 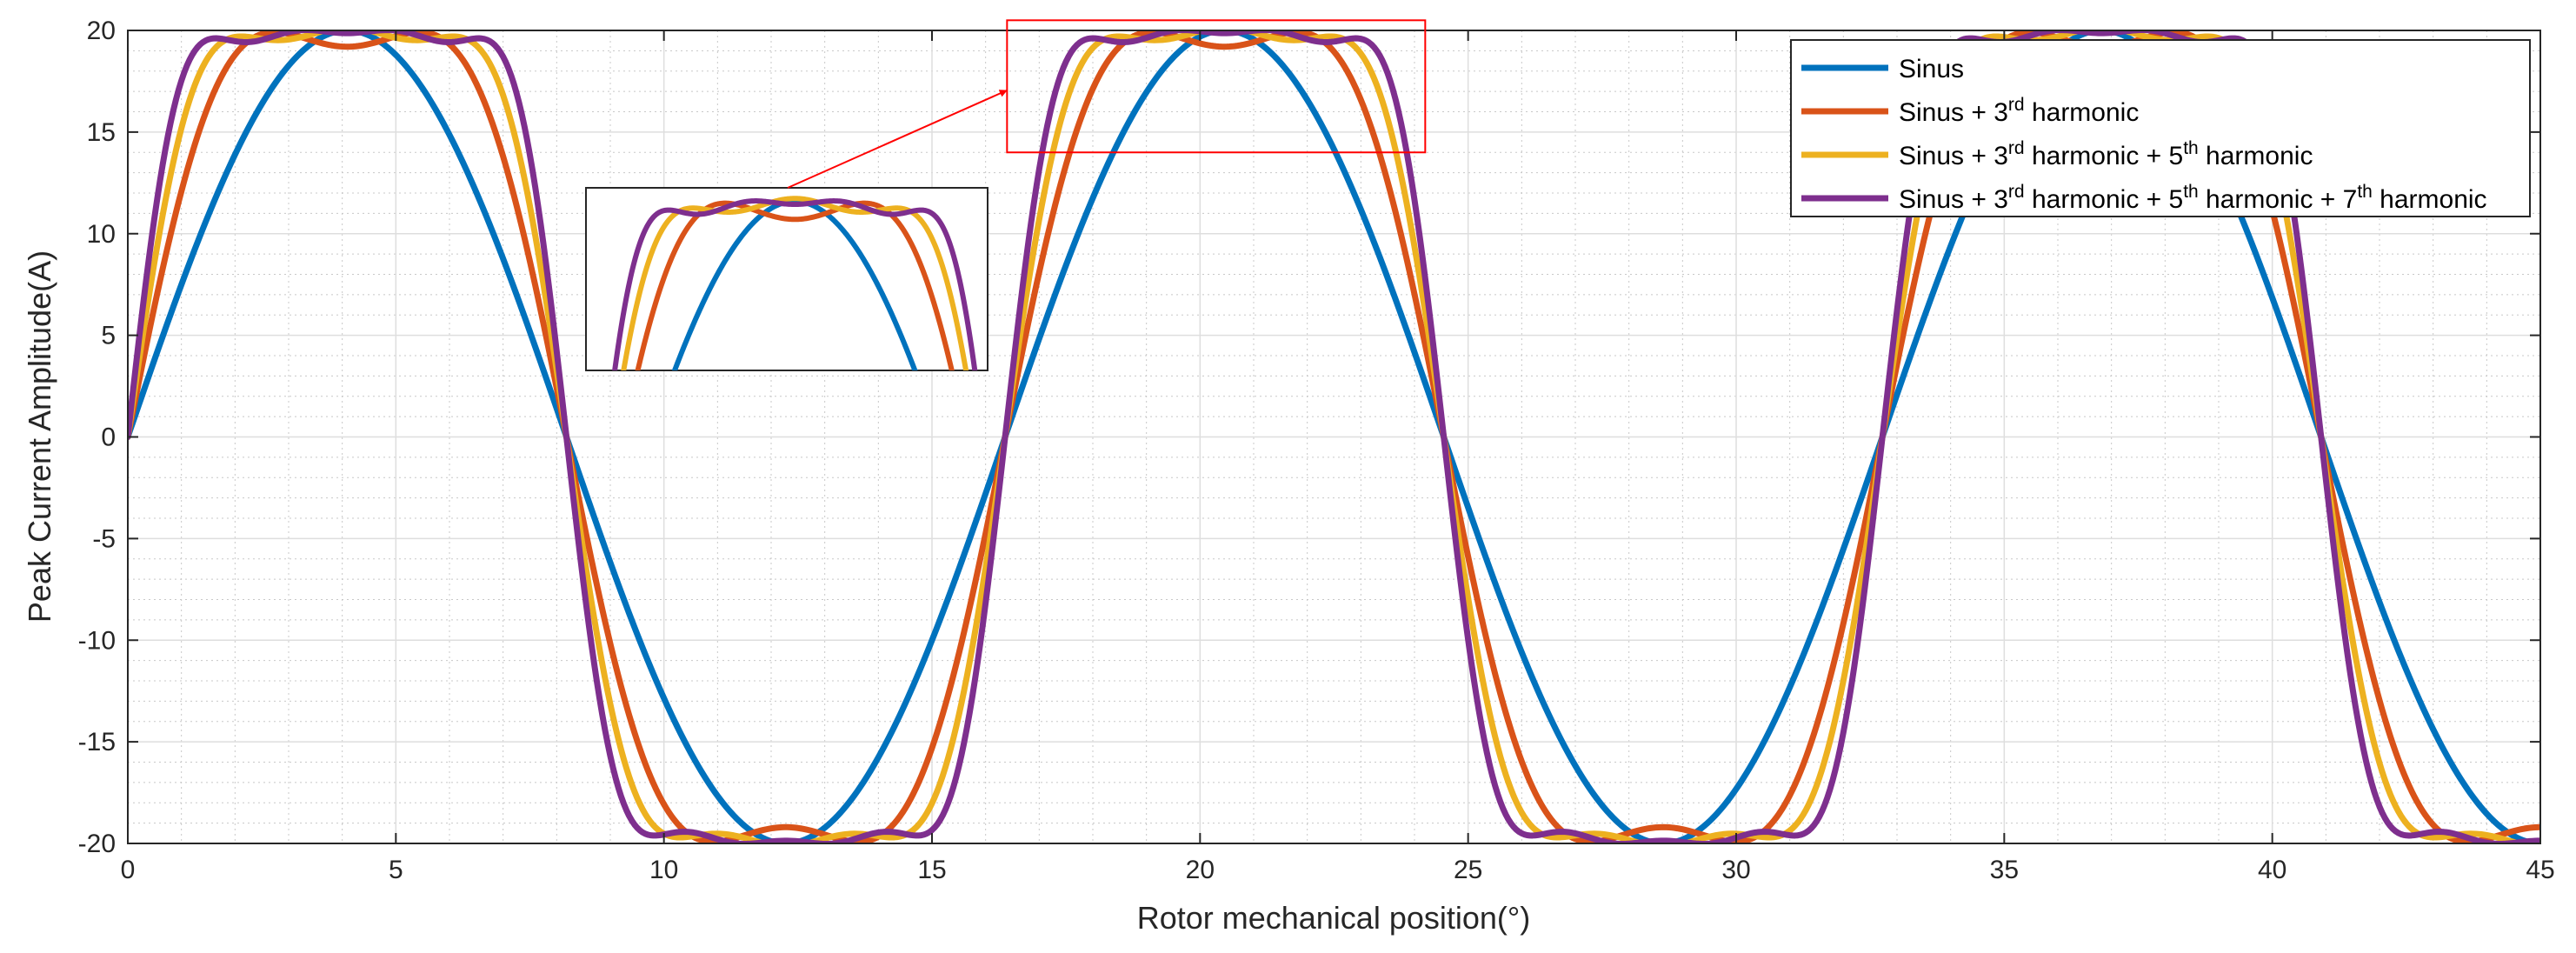 I want to click on x-tick-label: 30, so click(x=1735, y=870).